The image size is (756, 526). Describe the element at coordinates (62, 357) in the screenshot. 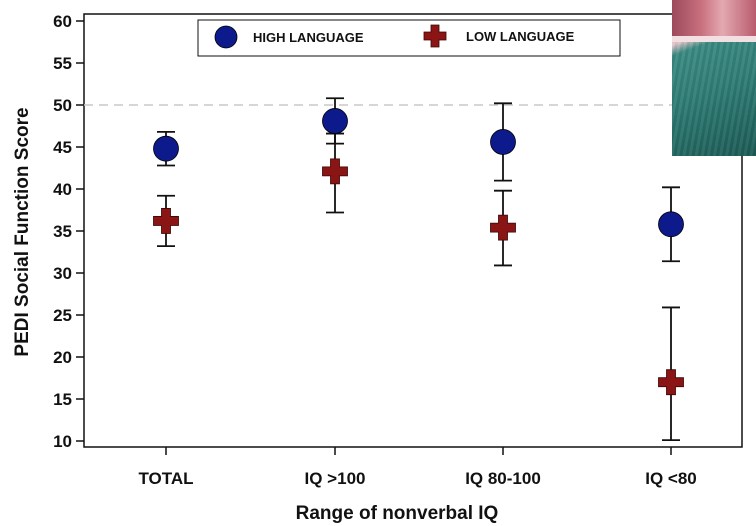

I see `y-tick-label: 20` at that location.